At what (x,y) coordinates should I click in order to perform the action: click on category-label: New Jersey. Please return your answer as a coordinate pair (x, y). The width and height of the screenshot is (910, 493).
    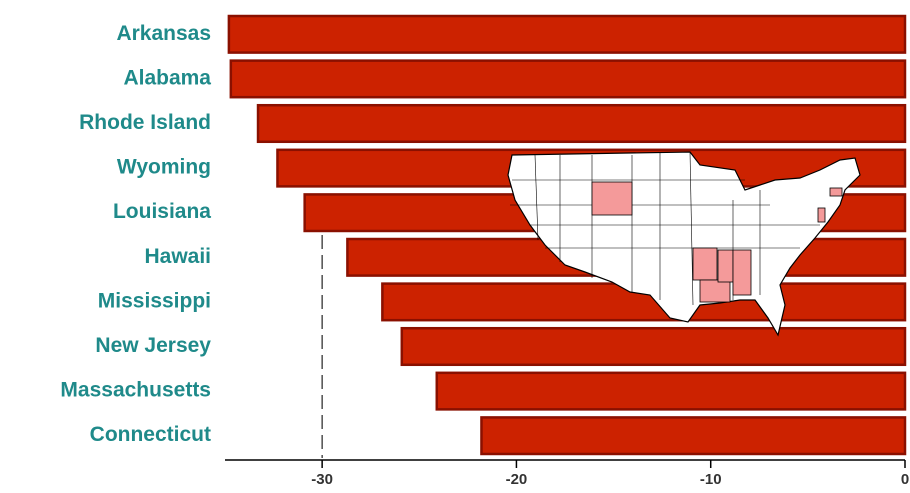
    Looking at the image, I should click on (153, 345).